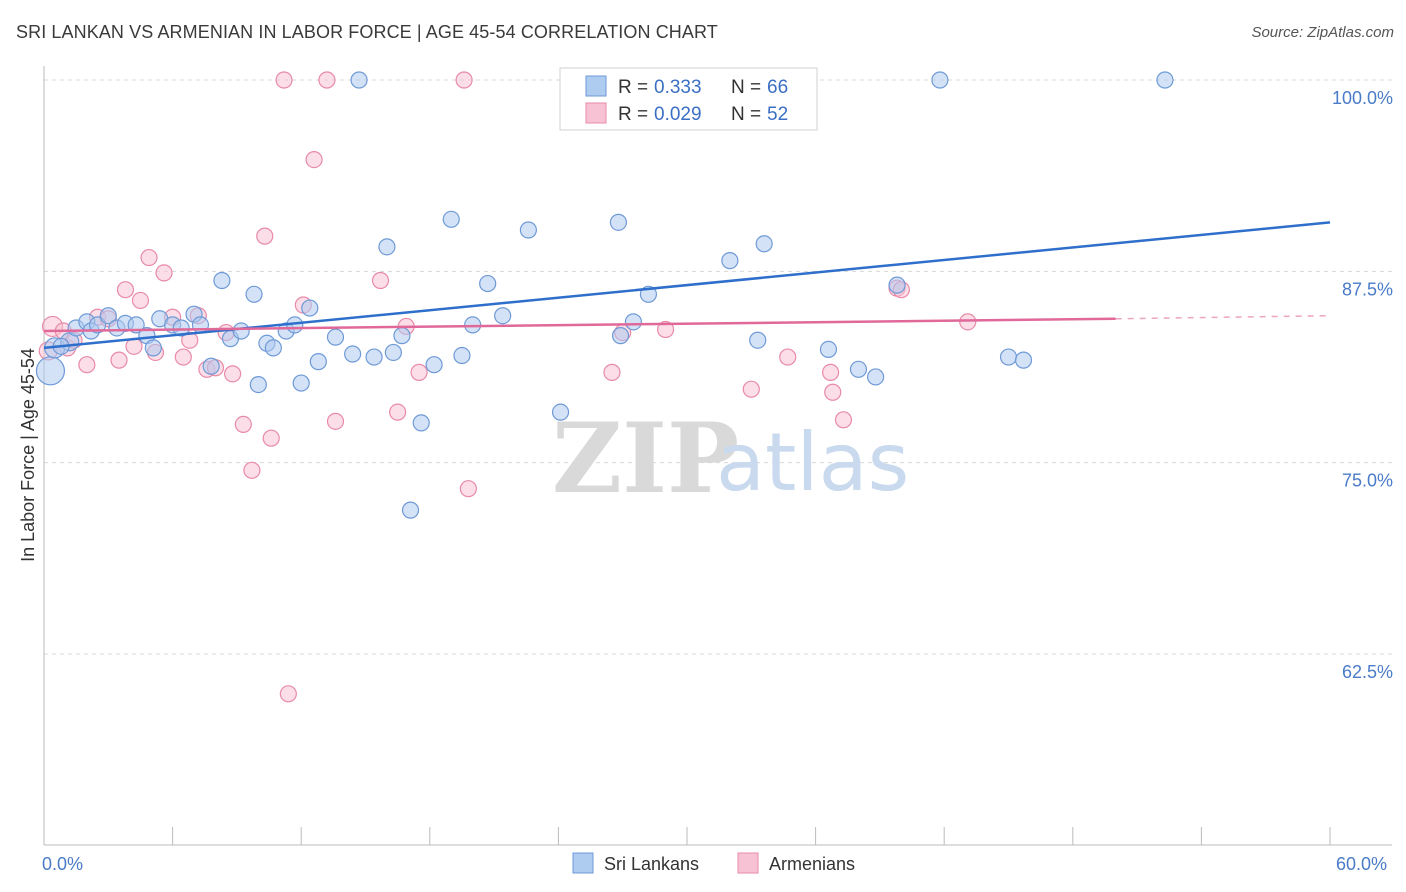 This screenshot has width=1406, height=892. Describe the element at coordinates (688, 99) in the screenshot. I see `legend: R = 0.333 N = 66 R = 0.029 N = 52` at that location.